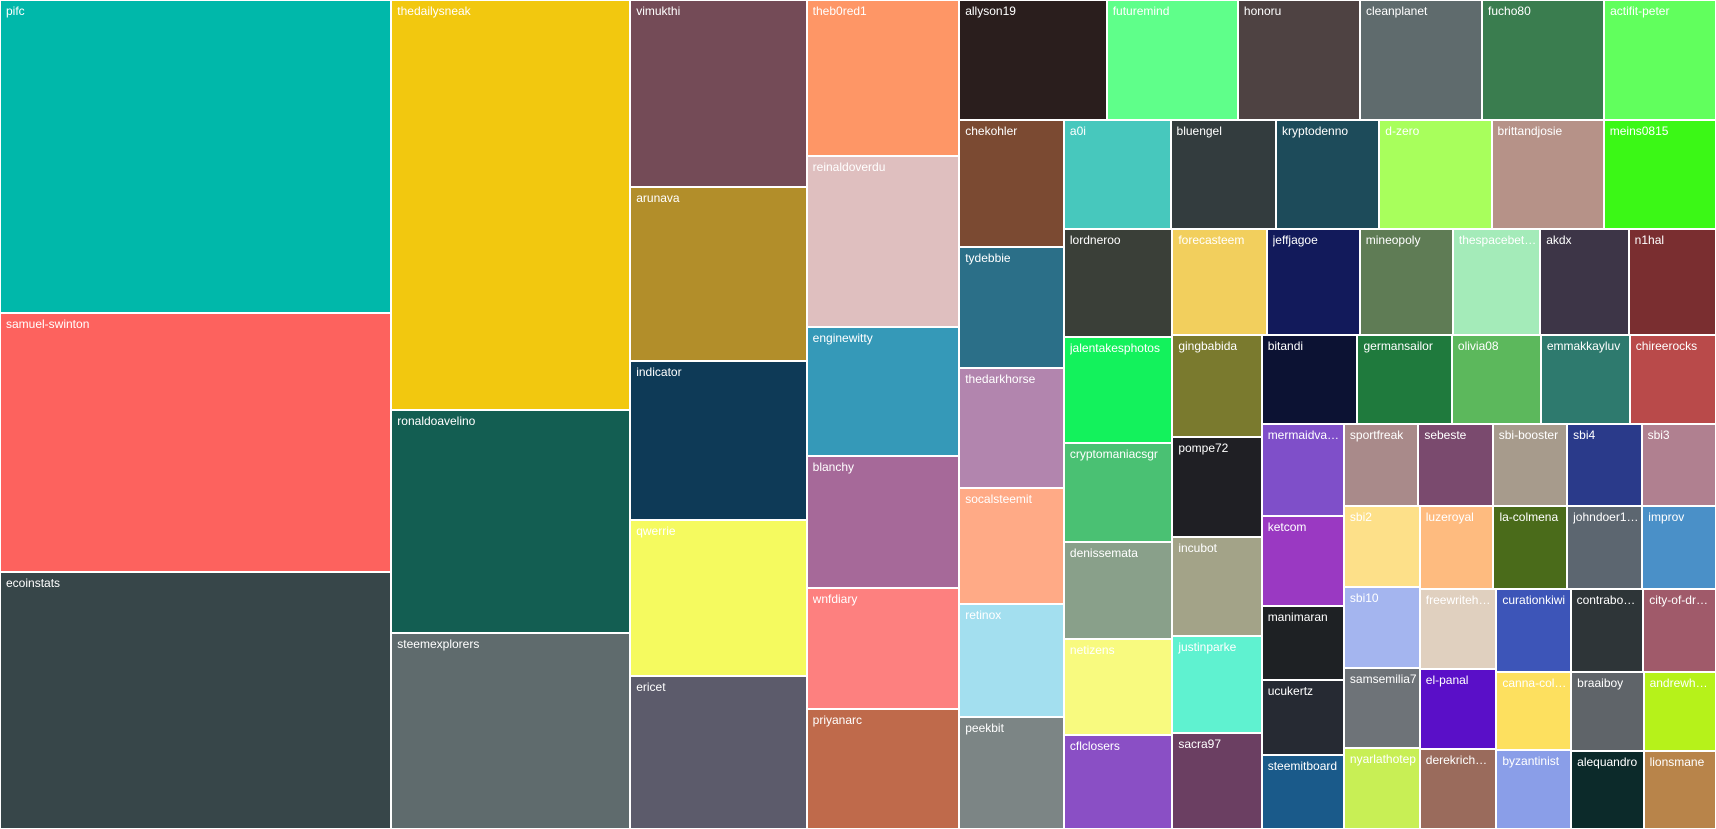  What do you see at coordinates (1011, 307) in the screenshot?
I see `treemap-cell: tydebbie` at bounding box center [1011, 307].